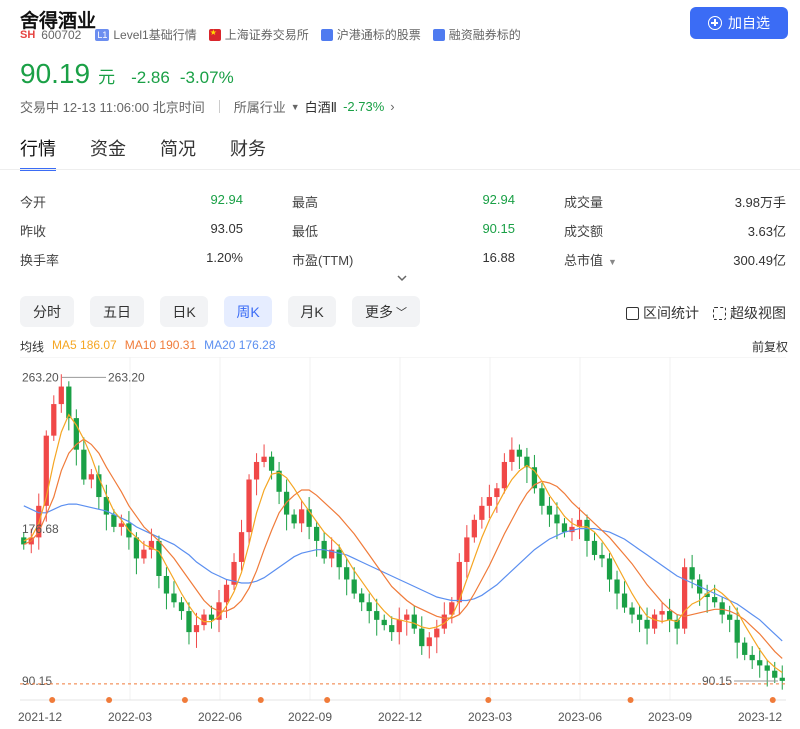 Image resolution: width=800 pixels, height=729 pixels. Describe the element at coordinates (378, 35) in the screenshot. I see `tag-hk-connect-label: 沪港通标的股票` at that location.